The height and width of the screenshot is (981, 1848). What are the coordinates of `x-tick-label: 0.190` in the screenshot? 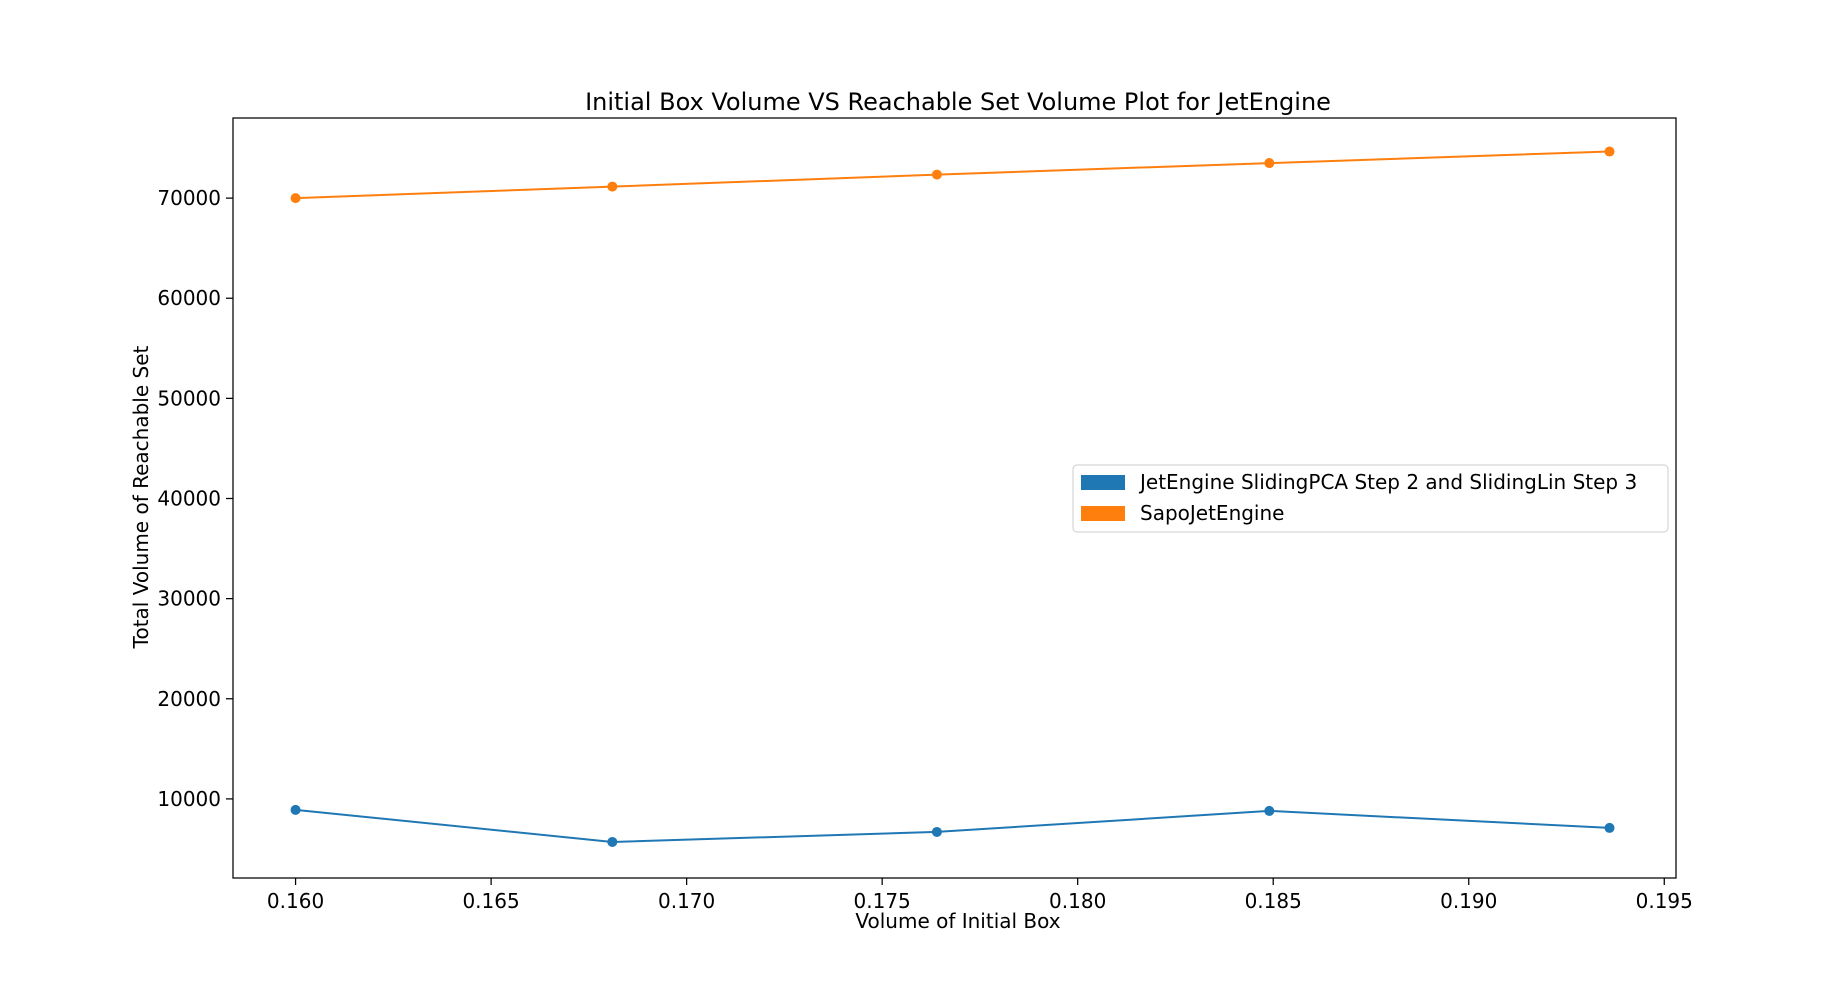 It's located at (1468, 901).